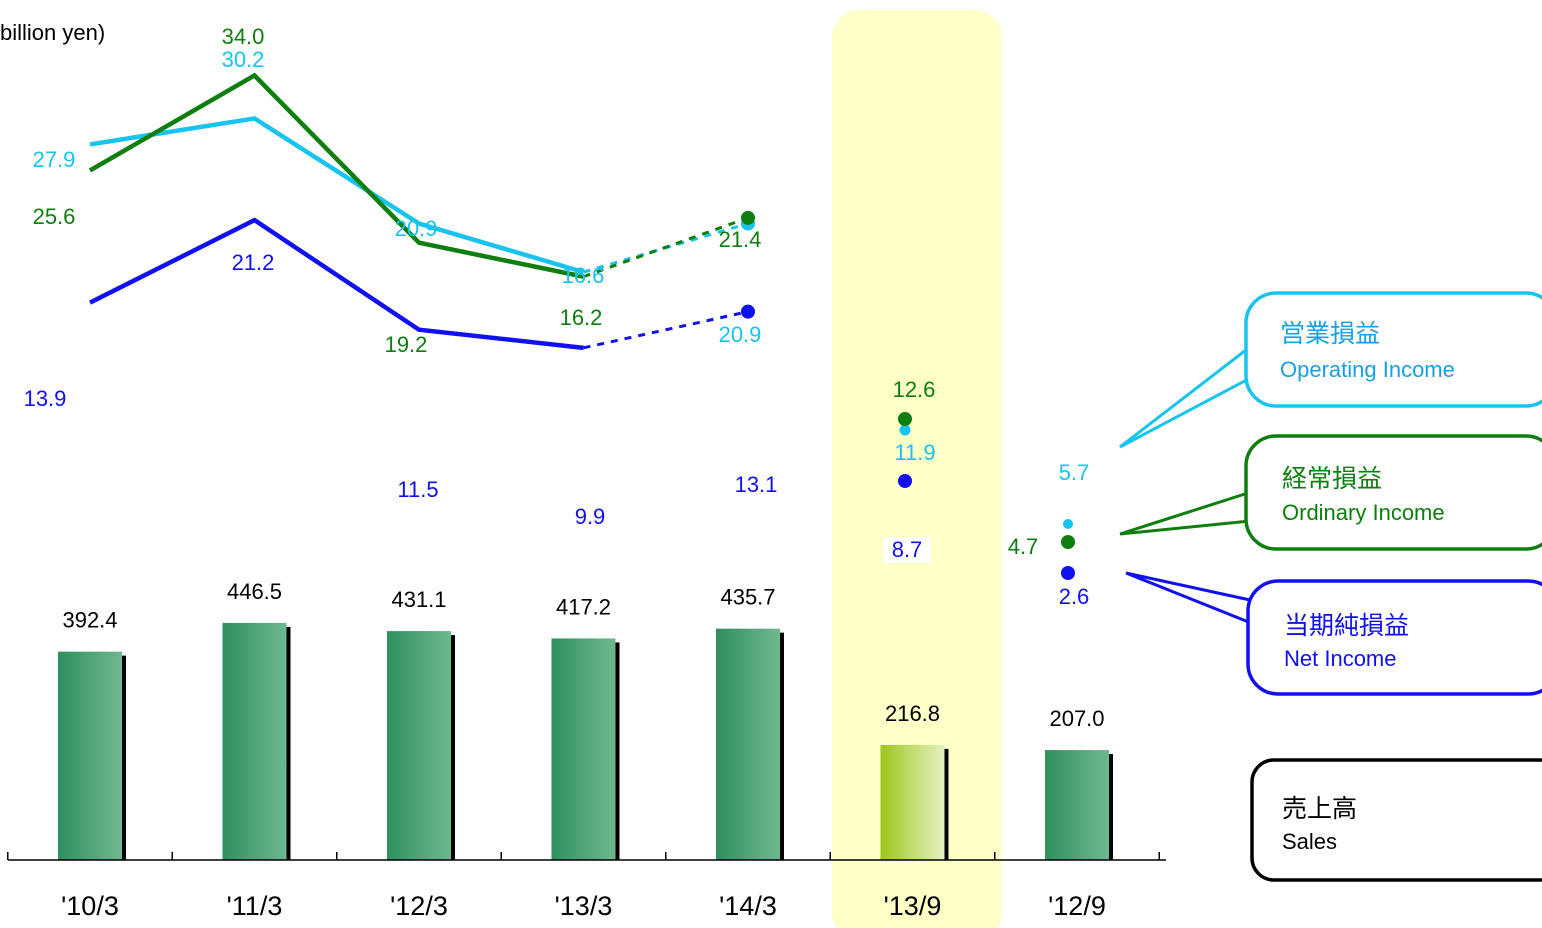 The height and width of the screenshot is (928, 1542). What do you see at coordinates (756, 484) in the screenshot?
I see `value-label-net: 13.1` at bounding box center [756, 484].